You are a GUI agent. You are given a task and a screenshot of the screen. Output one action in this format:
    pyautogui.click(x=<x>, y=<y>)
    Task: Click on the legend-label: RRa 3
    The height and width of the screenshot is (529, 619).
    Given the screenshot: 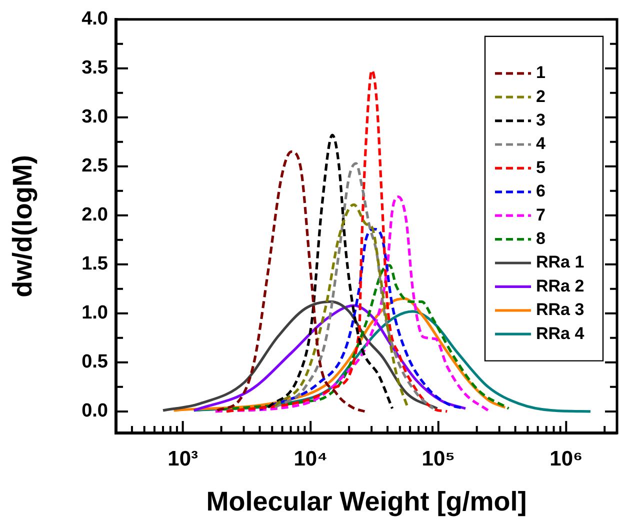 What is the action you would take?
    pyautogui.click(x=560, y=310)
    